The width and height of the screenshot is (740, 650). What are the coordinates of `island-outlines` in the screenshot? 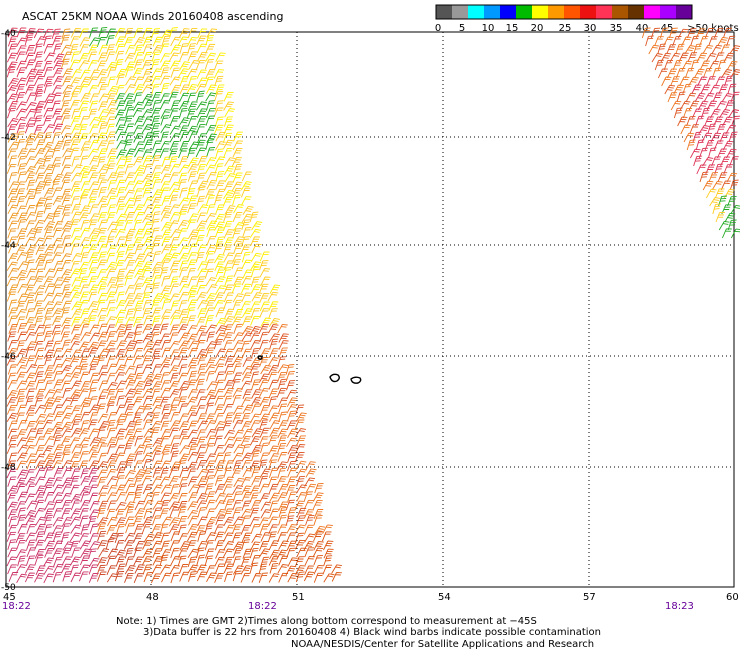 It's located at (309, 369).